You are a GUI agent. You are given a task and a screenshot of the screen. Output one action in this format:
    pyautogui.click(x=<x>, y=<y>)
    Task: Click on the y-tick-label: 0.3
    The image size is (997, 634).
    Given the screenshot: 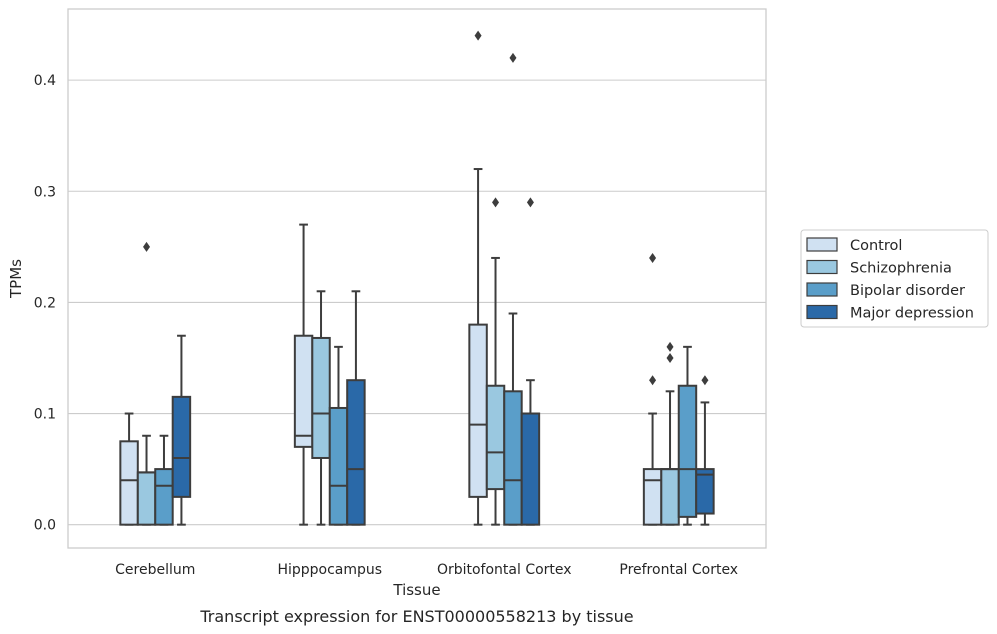 What is the action you would take?
    pyautogui.click(x=45, y=192)
    